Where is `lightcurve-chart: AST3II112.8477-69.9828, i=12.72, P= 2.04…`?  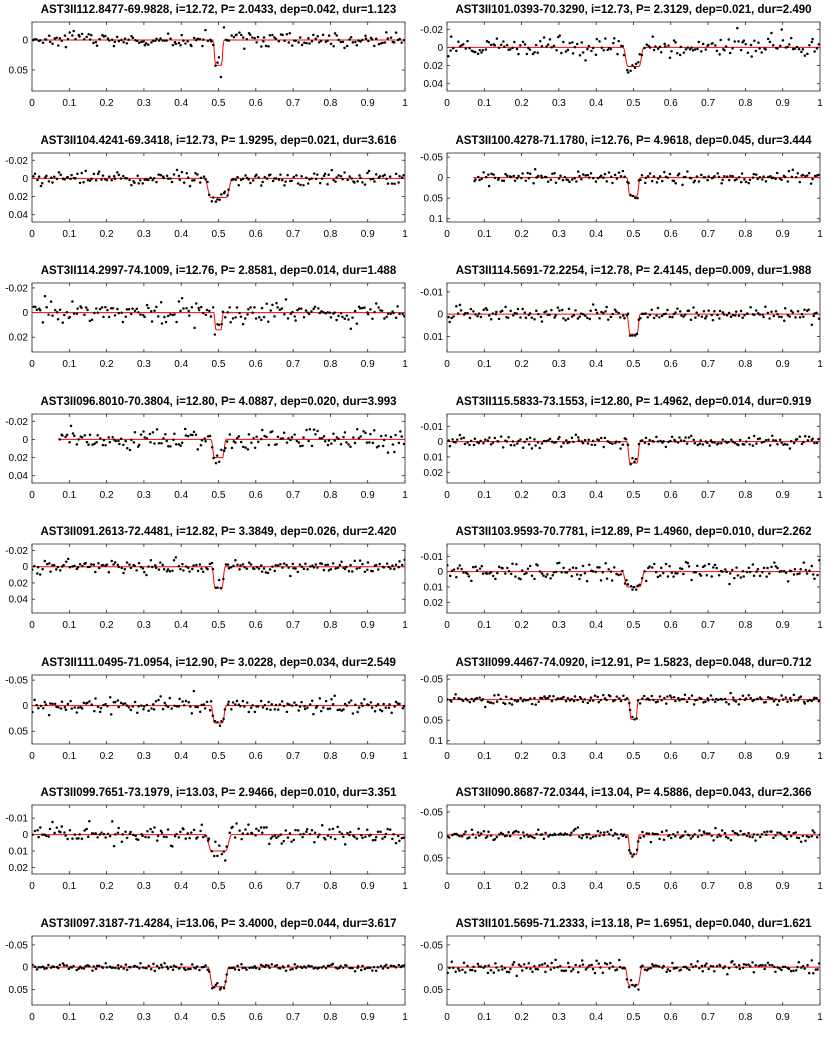
lightcurve-chart: AST3II112.8477-69.9828, i=12.72, P= 2.04… is located at coordinates (209, 56).